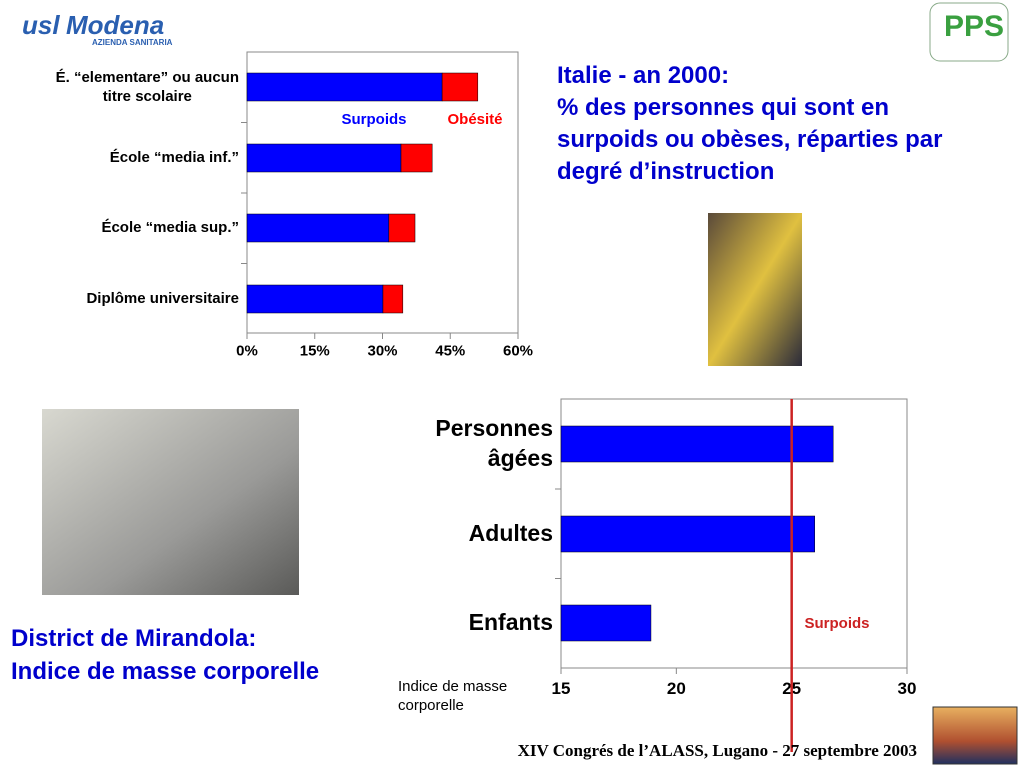  Describe the element at coordinates (907, 688) in the screenshot. I see `x-tick-label: 30` at that location.